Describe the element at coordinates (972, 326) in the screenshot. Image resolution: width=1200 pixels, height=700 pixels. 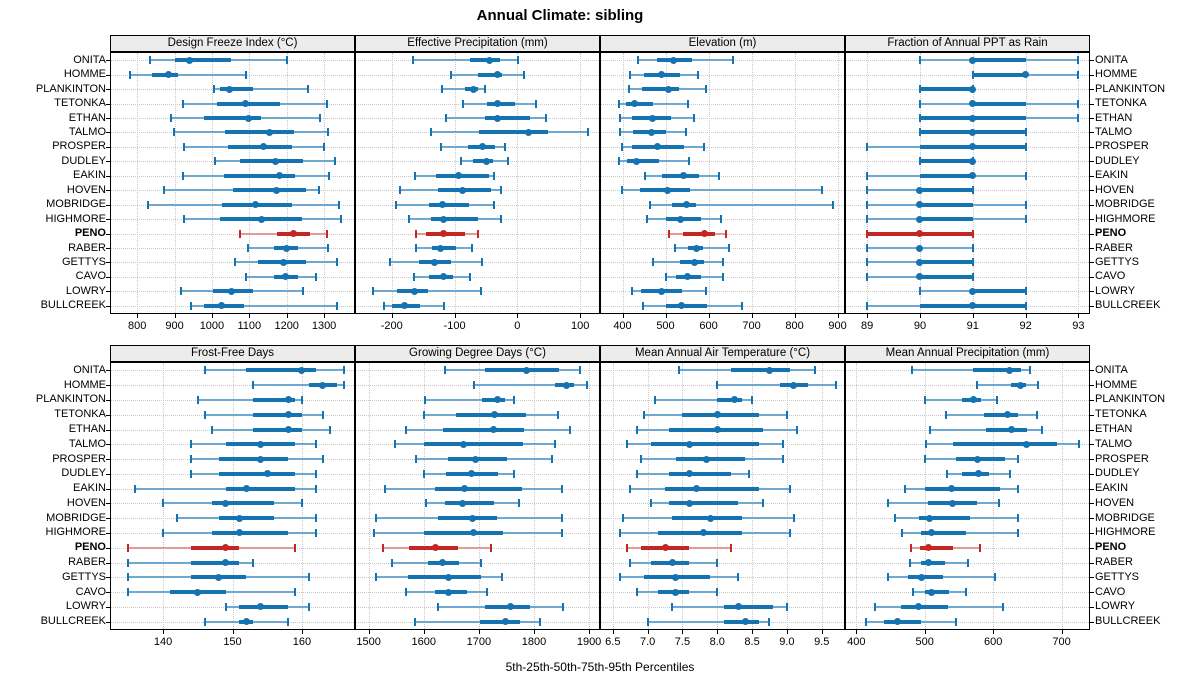
I see `x-axis-tick-label: 91` at that location.